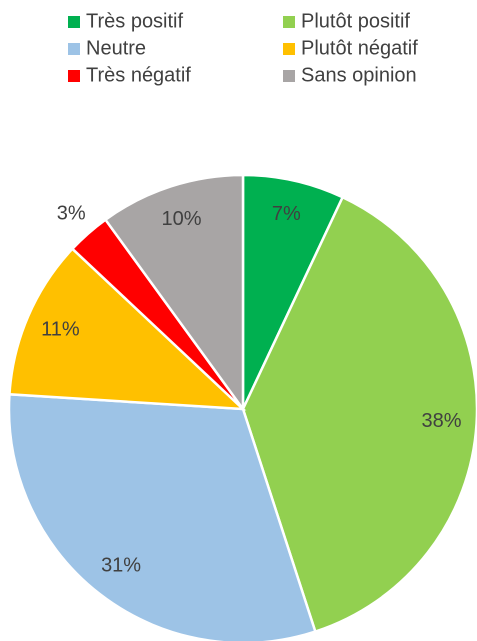 The width and height of the screenshot is (477, 641). What do you see at coordinates (355, 21) in the screenshot?
I see `legend-label: Plutôt positif` at bounding box center [355, 21].